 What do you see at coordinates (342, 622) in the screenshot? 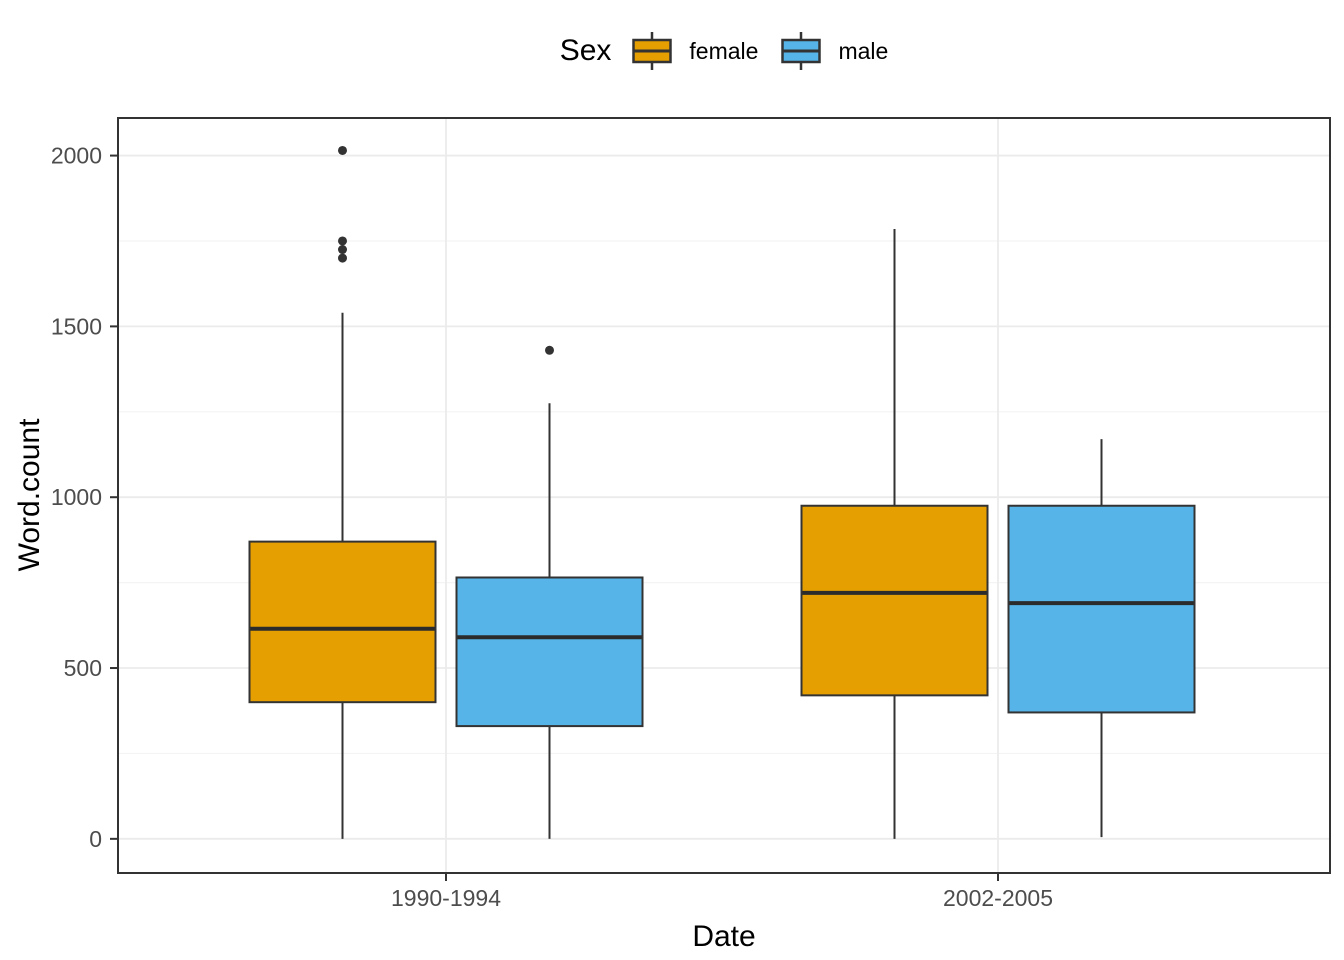
I see `boxplot-female-1990-1994-box` at bounding box center [342, 622].